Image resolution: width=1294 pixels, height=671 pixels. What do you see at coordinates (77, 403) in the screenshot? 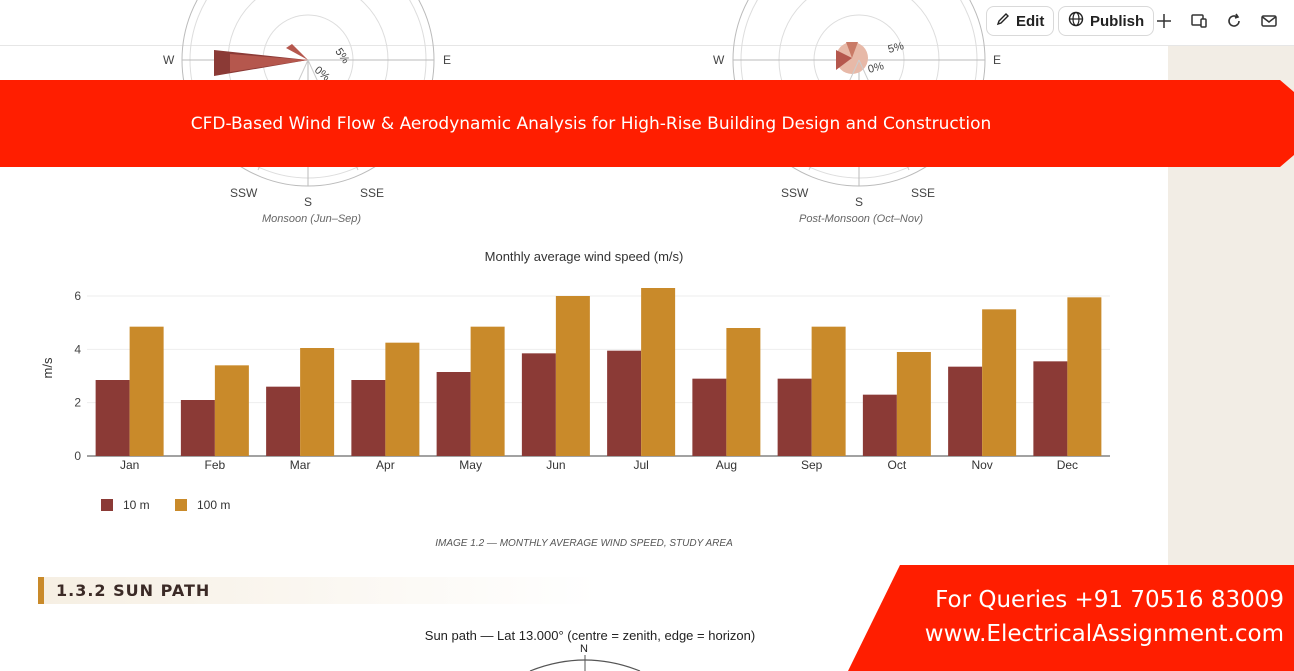
I see `y-tick-label: 2` at bounding box center [77, 403].